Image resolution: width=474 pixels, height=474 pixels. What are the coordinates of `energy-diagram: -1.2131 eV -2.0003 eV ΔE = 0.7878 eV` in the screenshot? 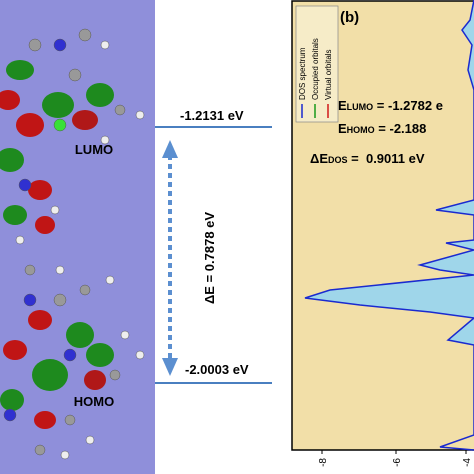 It's located at (213, 246).